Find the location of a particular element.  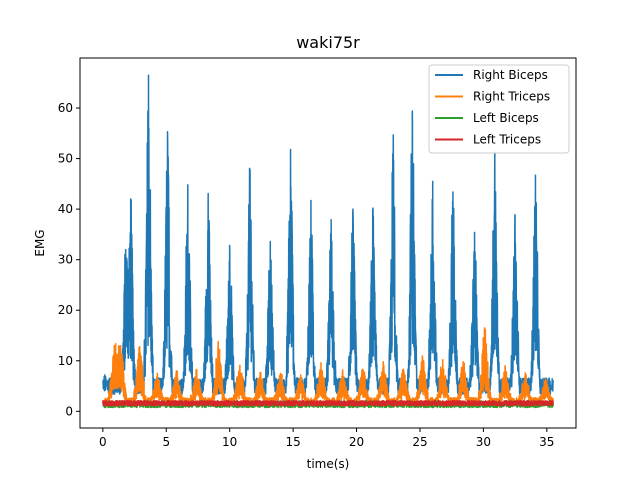

y-axis: 0 10 20 30 40 50 60 is located at coordinates (69, 259).